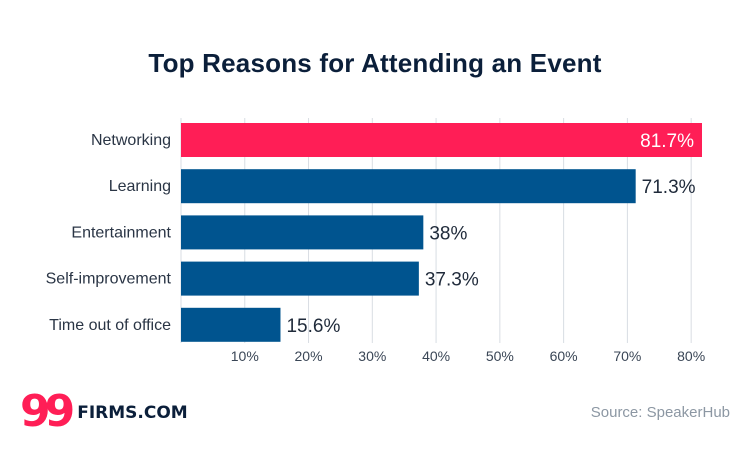  I want to click on bar-networking, so click(441, 140).